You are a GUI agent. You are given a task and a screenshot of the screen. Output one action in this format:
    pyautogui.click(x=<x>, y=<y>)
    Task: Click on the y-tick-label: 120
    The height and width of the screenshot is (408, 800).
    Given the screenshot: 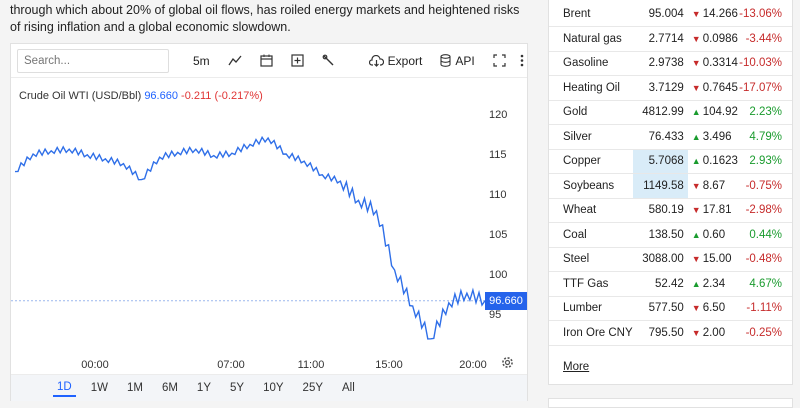 What is the action you would take?
    pyautogui.click(x=498, y=115)
    